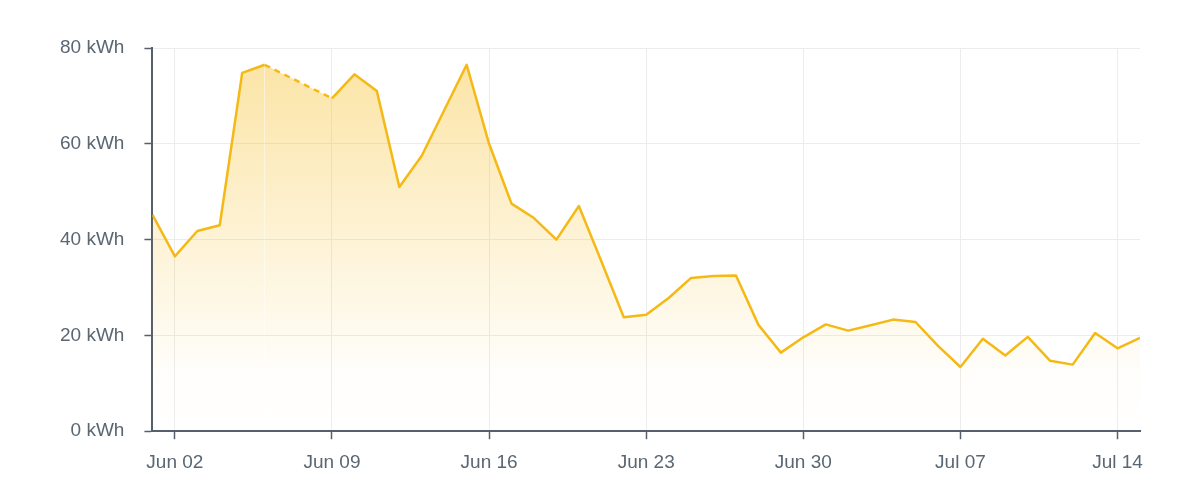  Describe the element at coordinates (960, 461) in the screenshot. I see `x-tick-label: Jul 07` at that location.